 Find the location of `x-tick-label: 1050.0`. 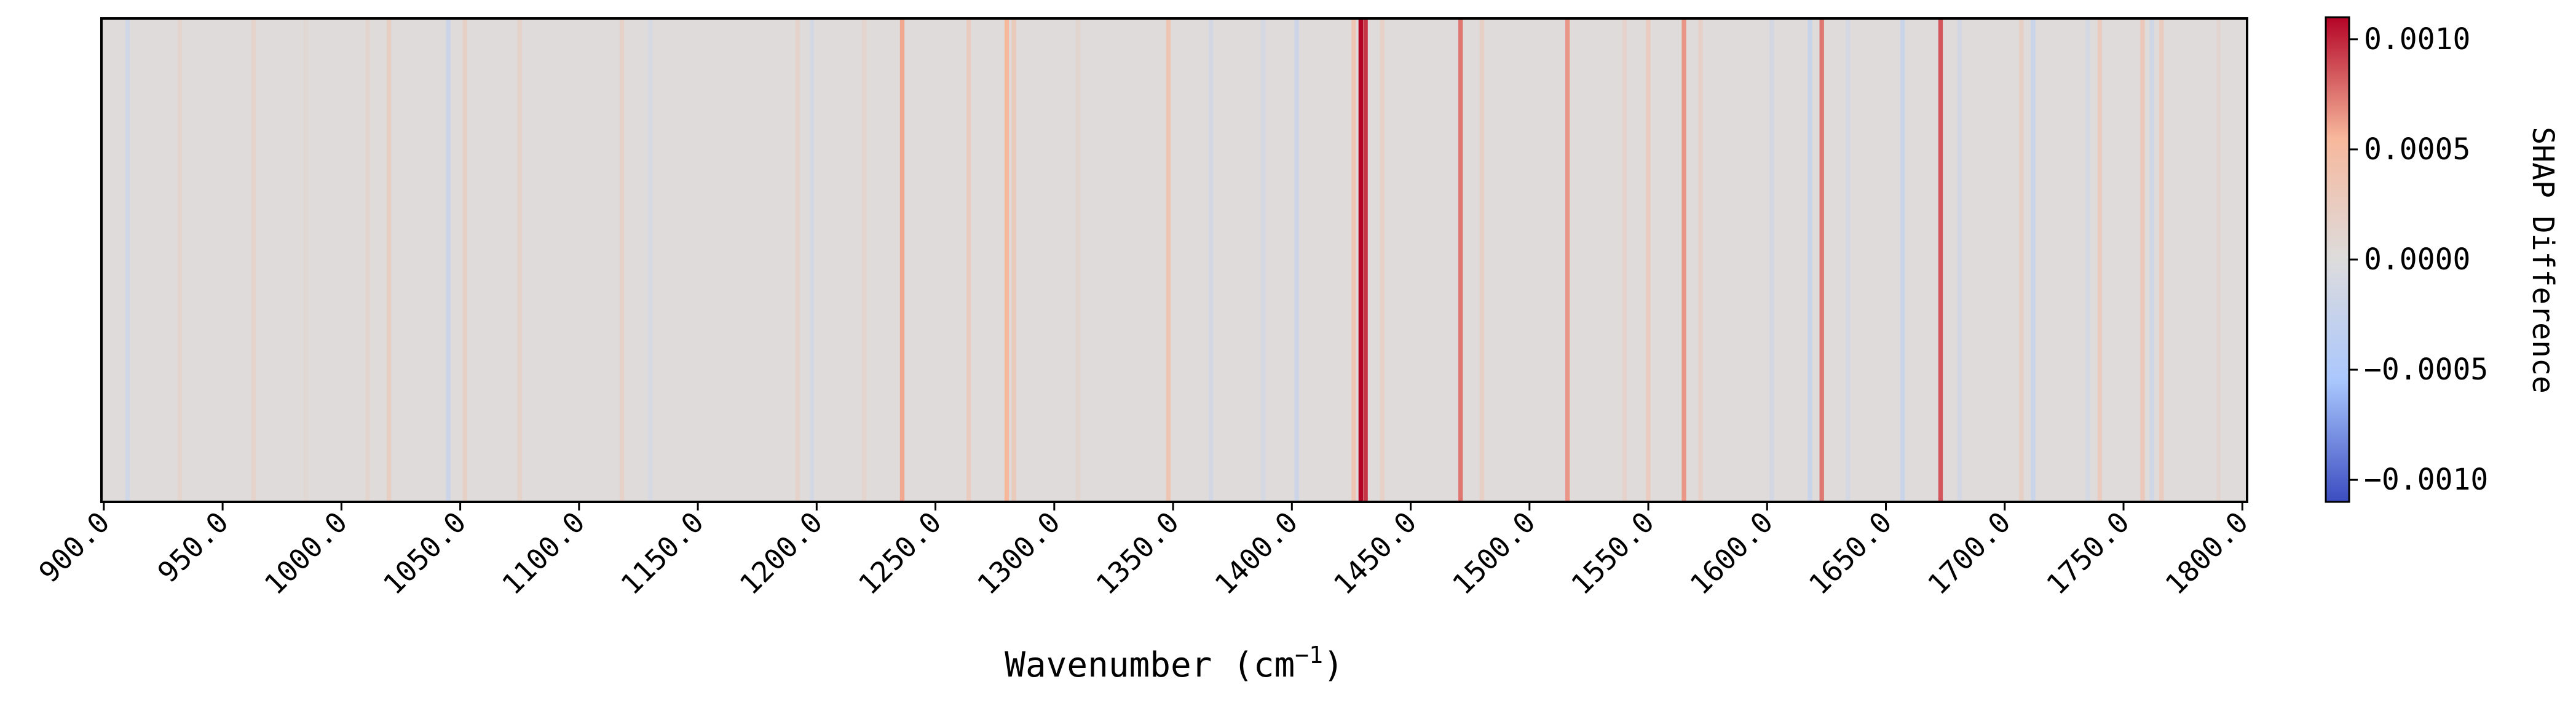

x-tick-label: 1050.0 is located at coordinates (425, 554).